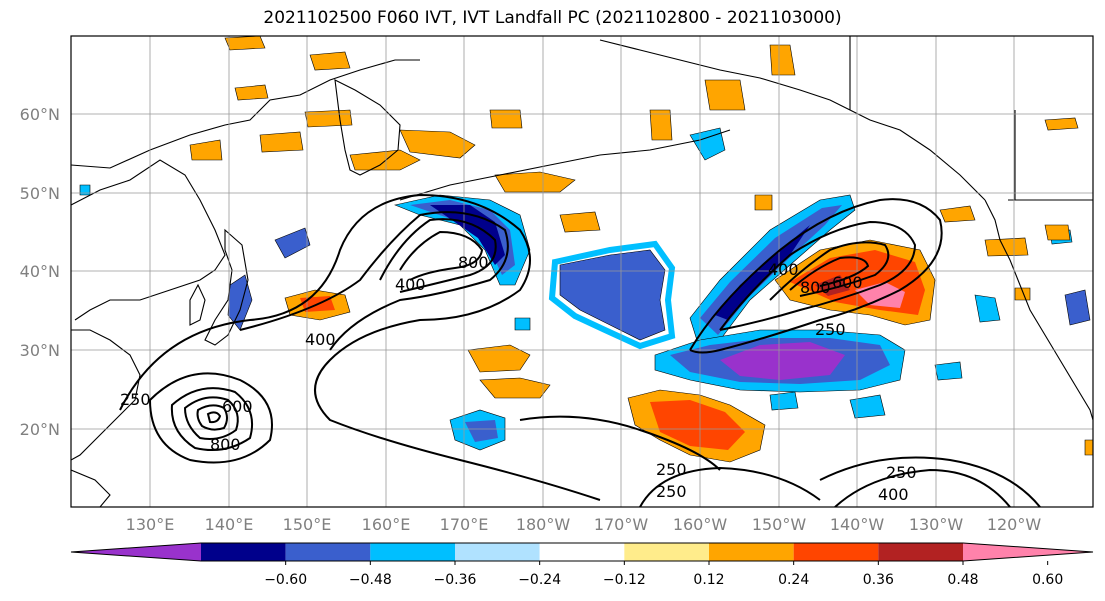  What do you see at coordinates (782, 361) in the screenshot?
I see `shade-neg-south-core` at bounding box center [782, 361].